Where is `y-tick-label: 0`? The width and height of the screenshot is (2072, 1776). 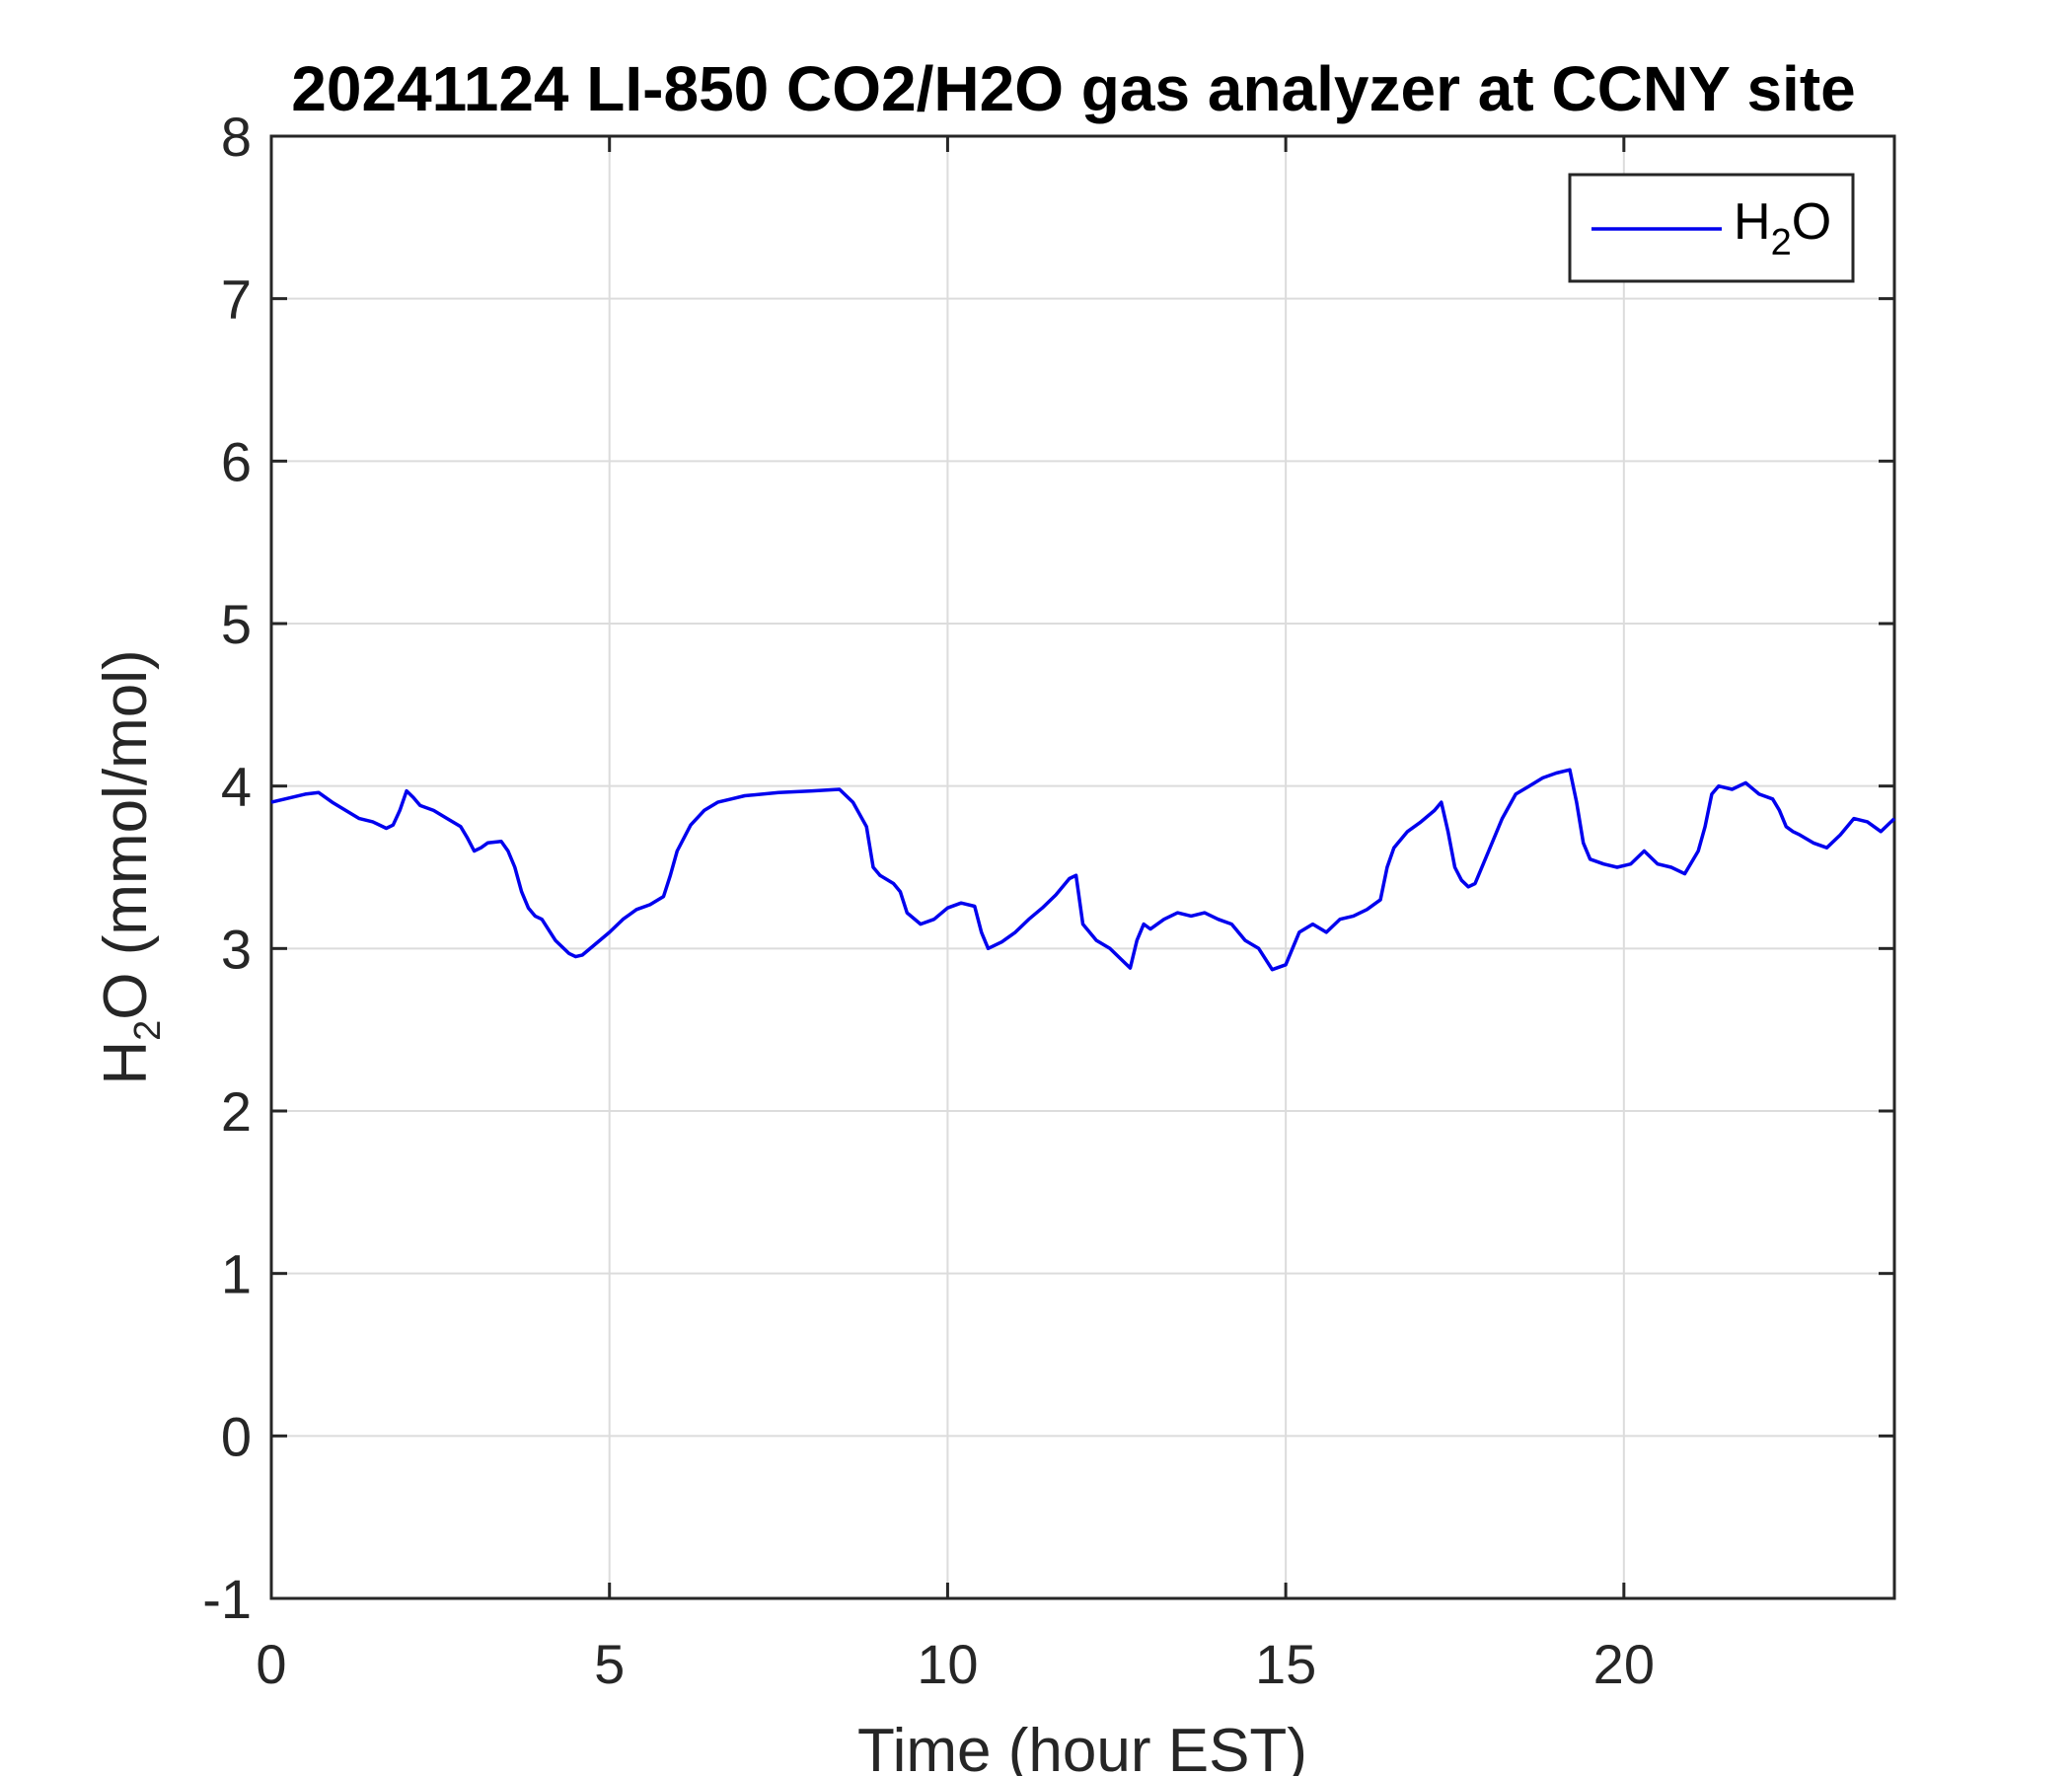
y-tick-label: 0 is located at coordinates (237, 1436).